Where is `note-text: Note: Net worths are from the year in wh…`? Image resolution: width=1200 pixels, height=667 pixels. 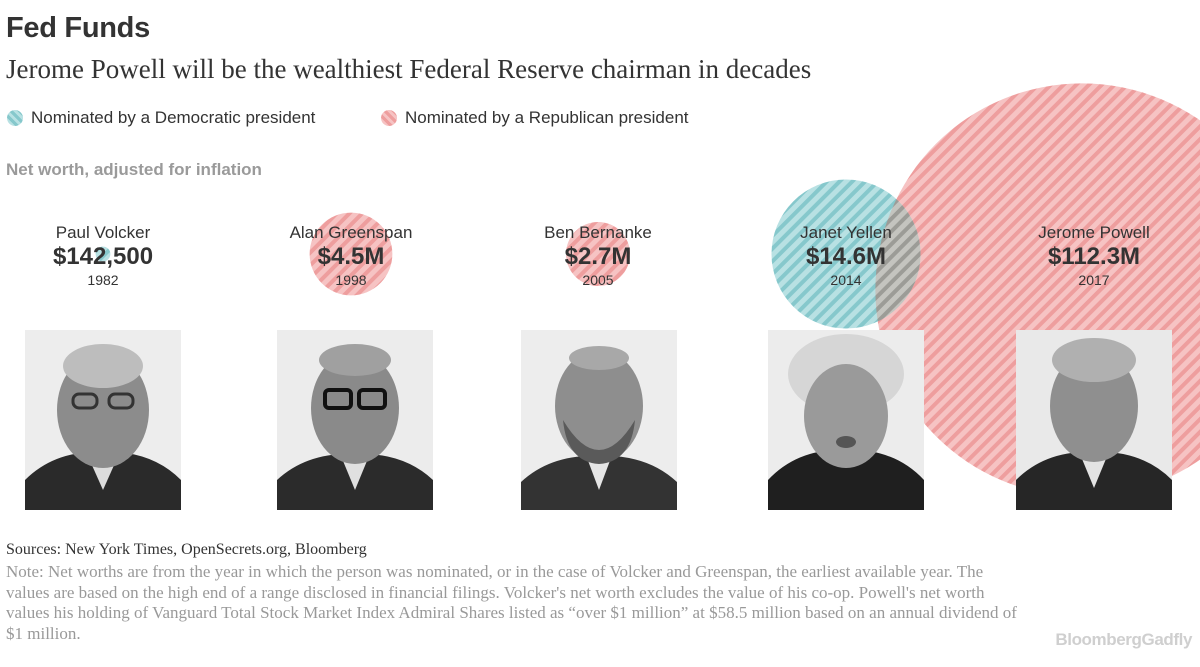 note-text: Note: Net worths are from the year in wh… is located at coordinates (511, 602).